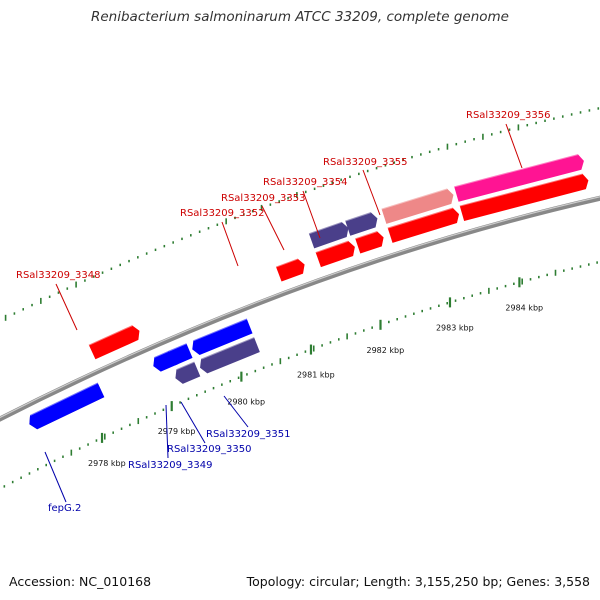 This screenshot has width=600, height=600. I want to click on accession-text: Accession: NC_010168, so click(80, 581).